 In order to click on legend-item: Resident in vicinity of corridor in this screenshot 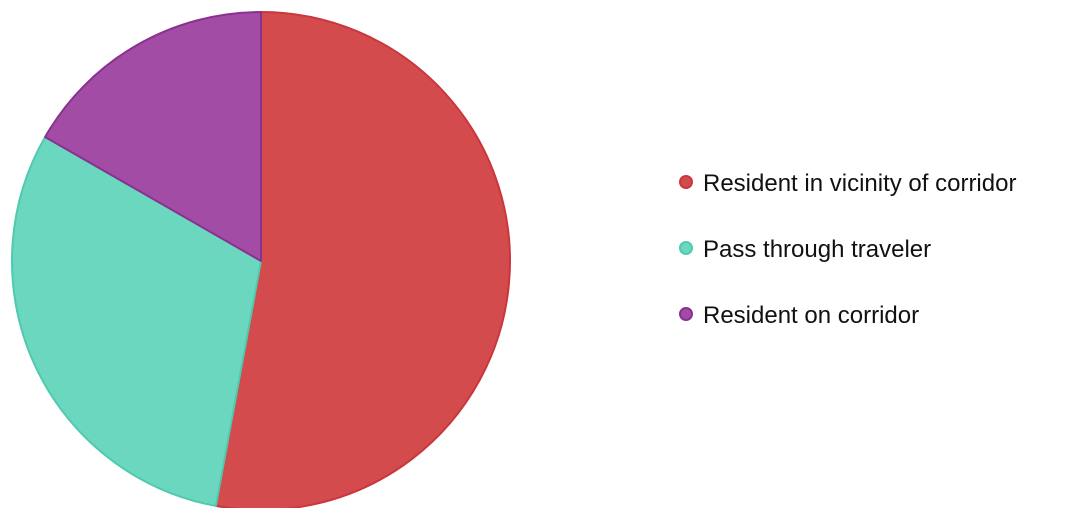, I will do `click(847, 183)`.